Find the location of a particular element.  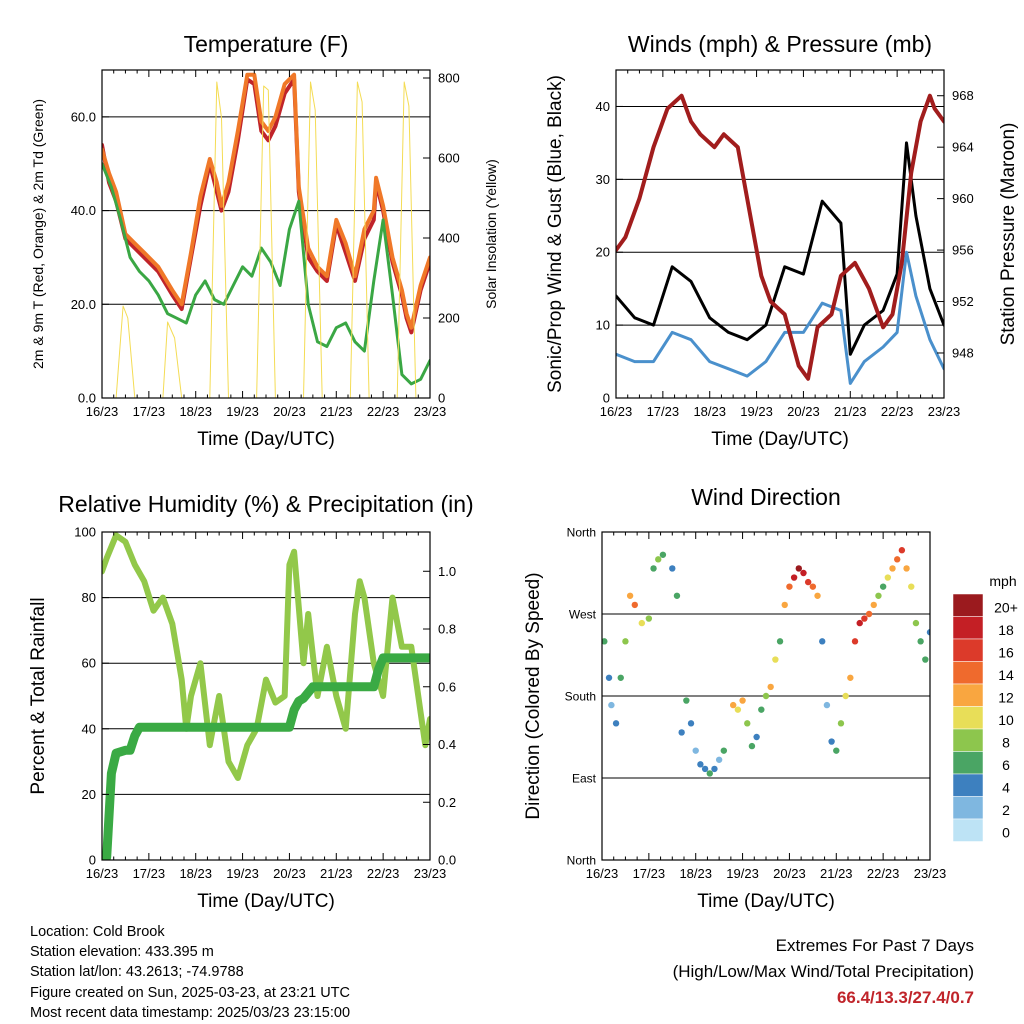

y-tick-label: West is located at coordinates (583, 615).